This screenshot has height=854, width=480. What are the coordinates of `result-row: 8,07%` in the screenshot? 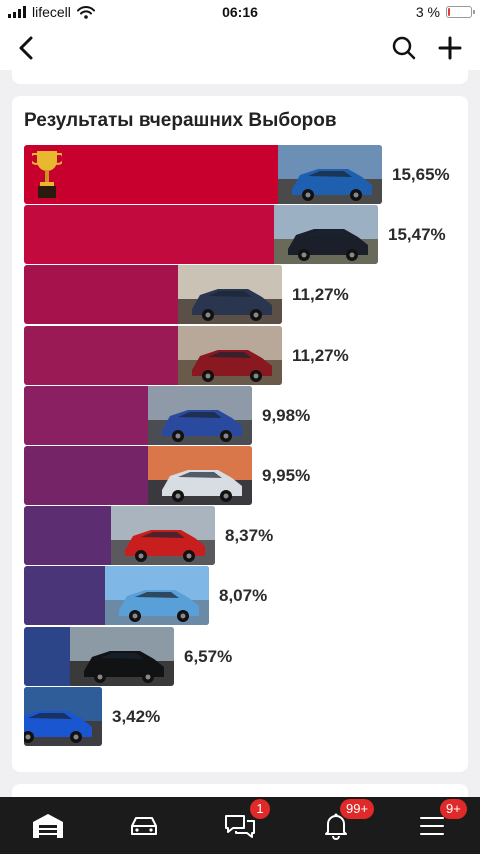 It's located at (244, 595).